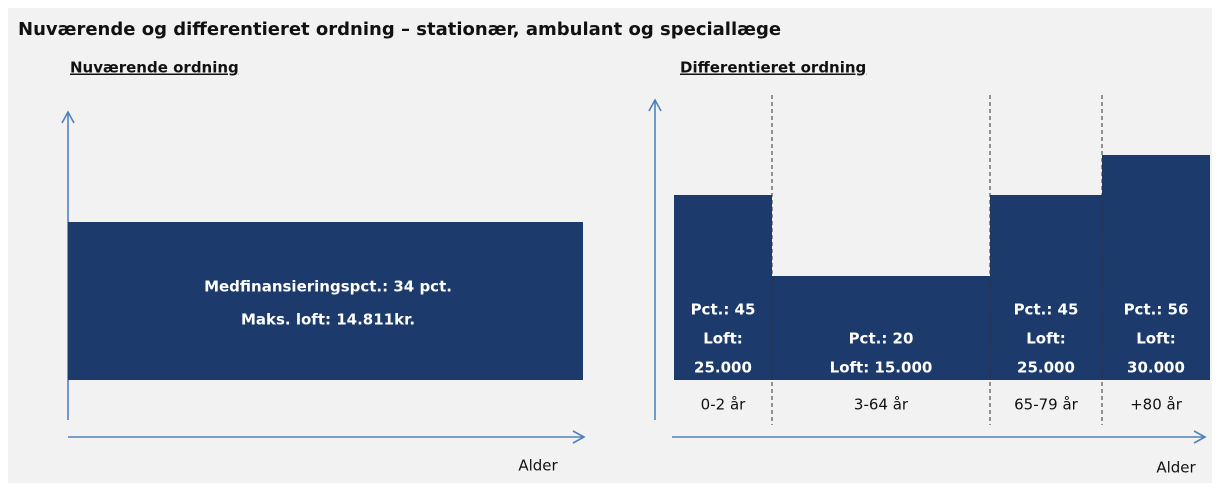  I want to click on age-label: +80 år, so click(1156, 405).